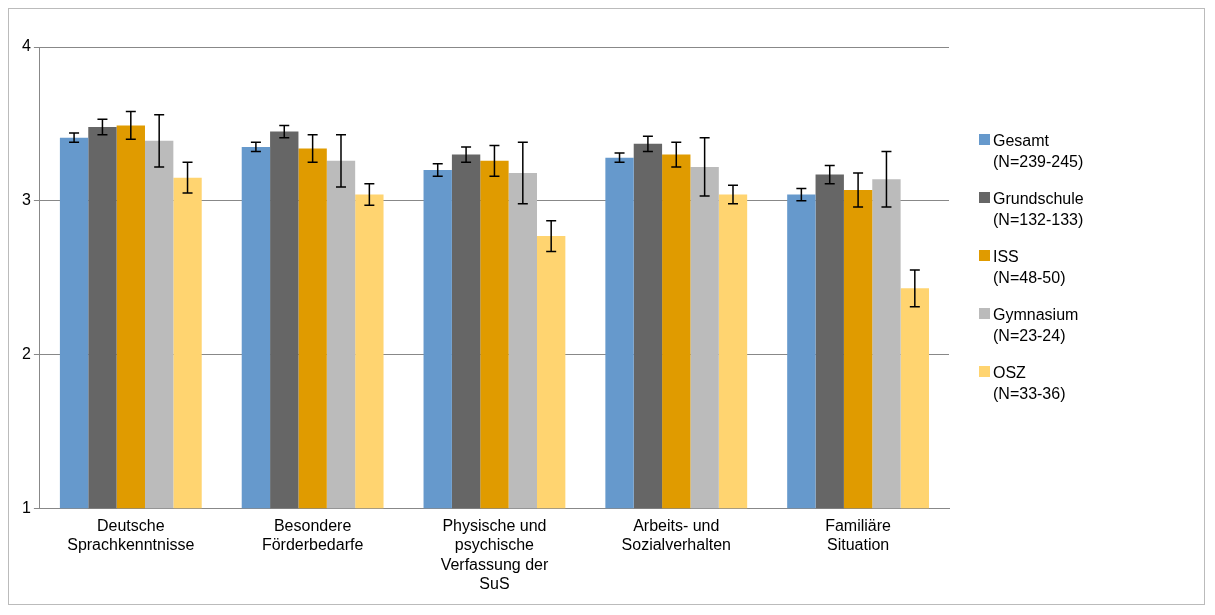 Image resolution: width=1215 pixels, height=615 pixels. Describe the element at coordinates (1029, 266) in the screenshot. I see `legend-label: ISS (N=48-50)` at that location.